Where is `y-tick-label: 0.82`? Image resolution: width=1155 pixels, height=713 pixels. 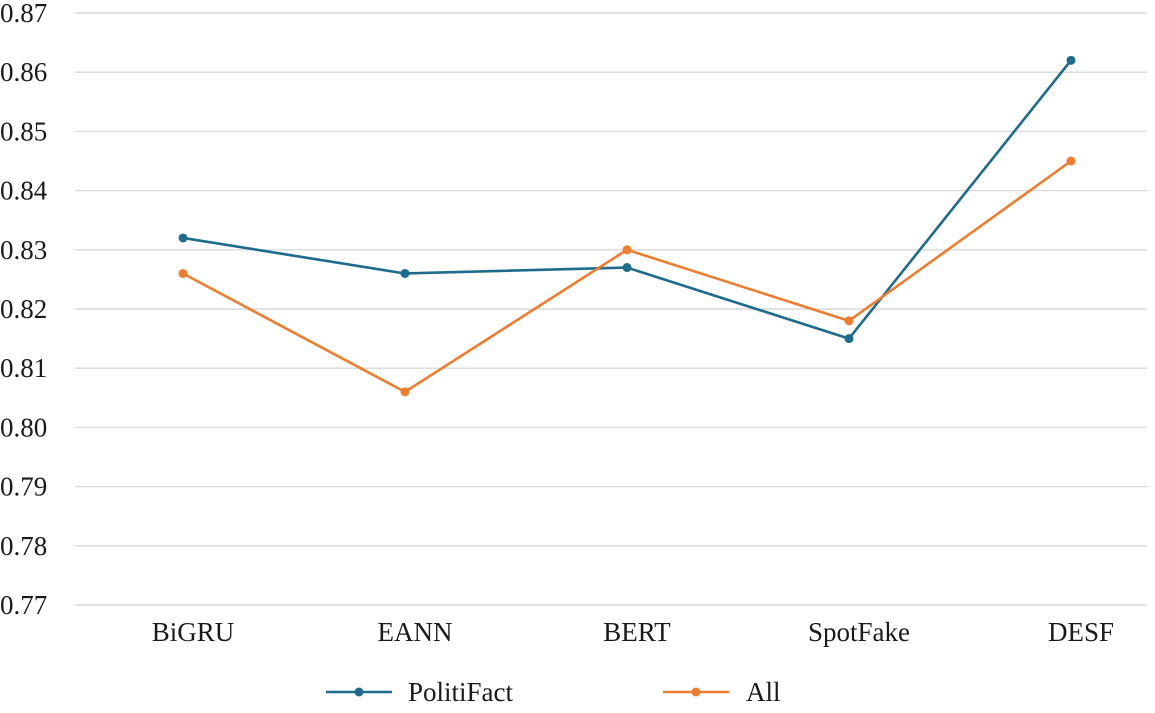
y-tick-label: 0.82 is located at coordinates (23, 309).